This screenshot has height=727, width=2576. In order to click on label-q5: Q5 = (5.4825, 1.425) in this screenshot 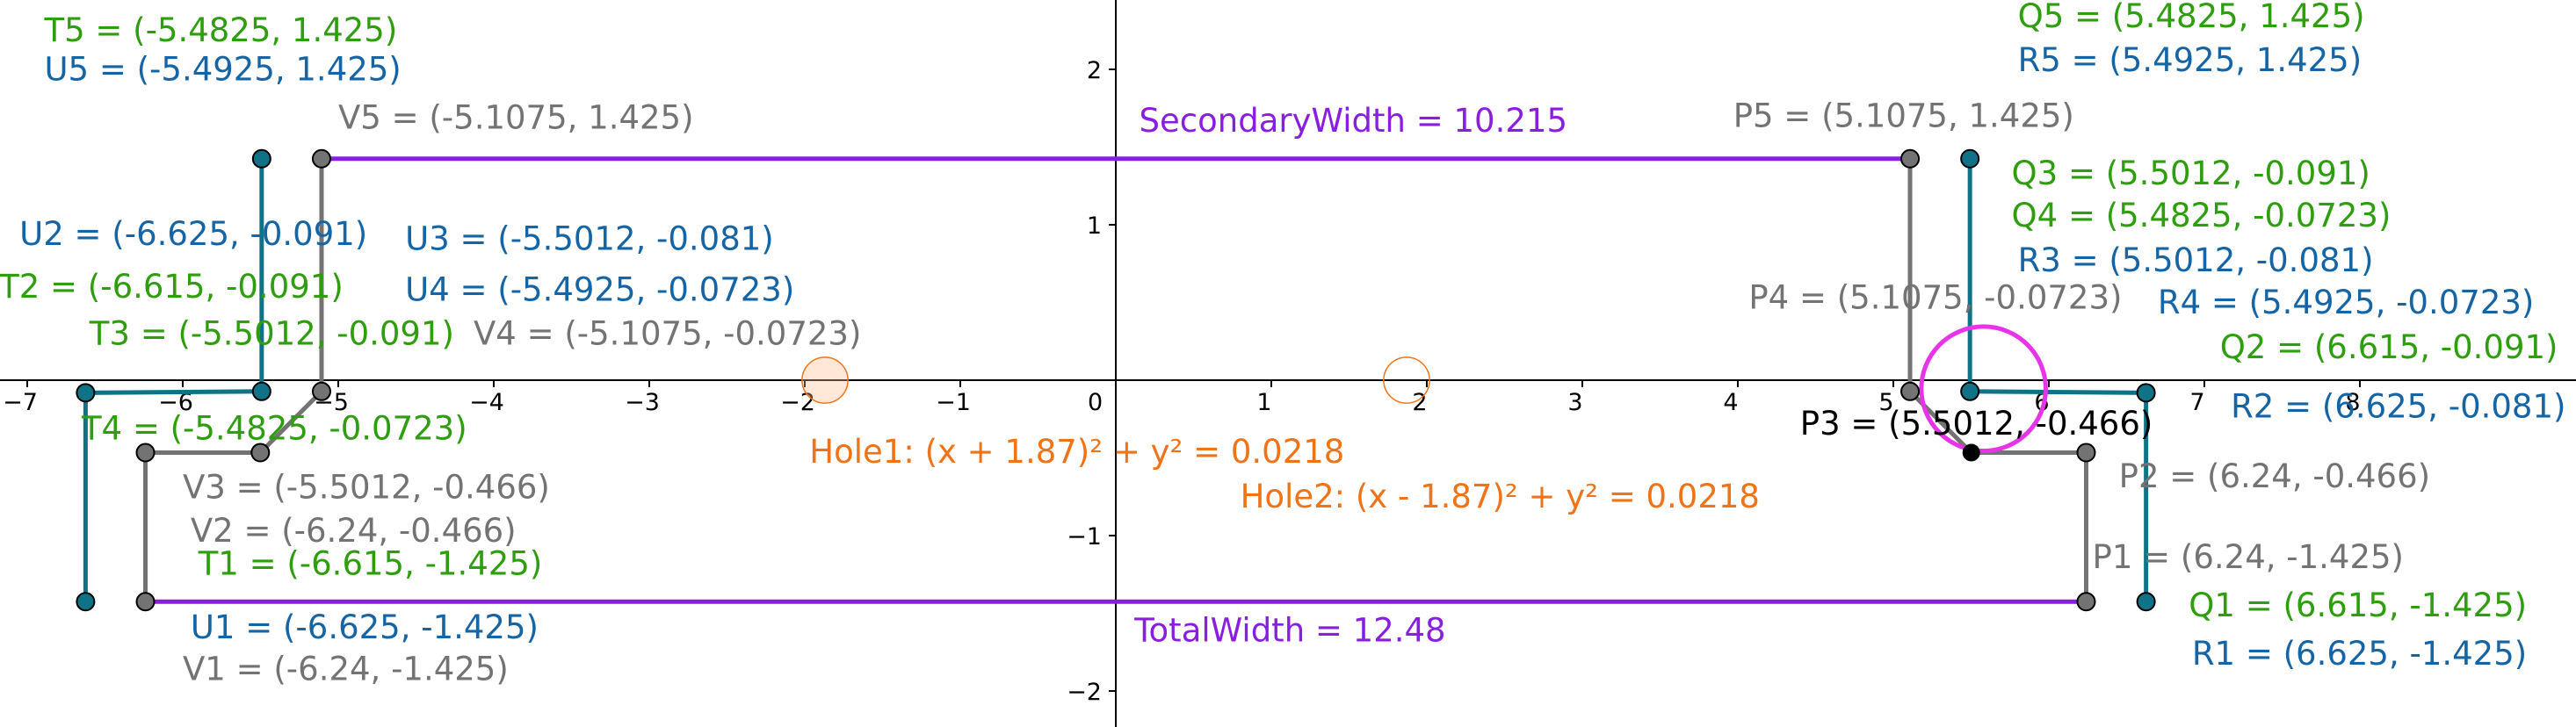, I will do `click(2191, 17)`.